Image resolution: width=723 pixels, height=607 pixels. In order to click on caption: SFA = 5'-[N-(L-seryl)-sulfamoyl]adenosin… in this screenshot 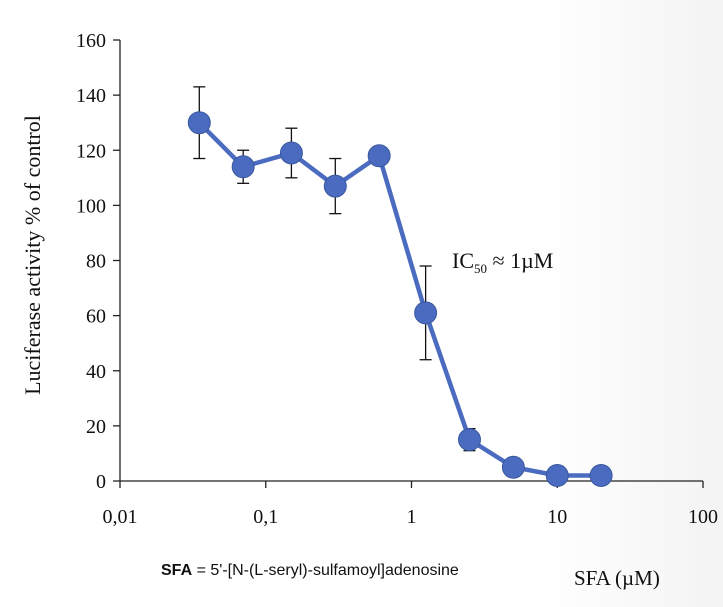, I will do `click(310, 571)`.